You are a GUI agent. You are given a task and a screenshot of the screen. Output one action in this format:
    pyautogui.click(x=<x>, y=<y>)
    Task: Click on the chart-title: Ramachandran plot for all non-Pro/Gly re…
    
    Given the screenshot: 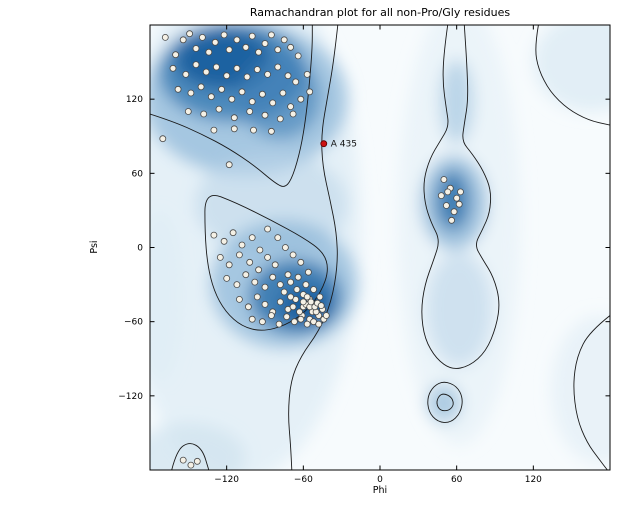 What is the action you would take?
    pyautogui.click(x=380, y=12)
    